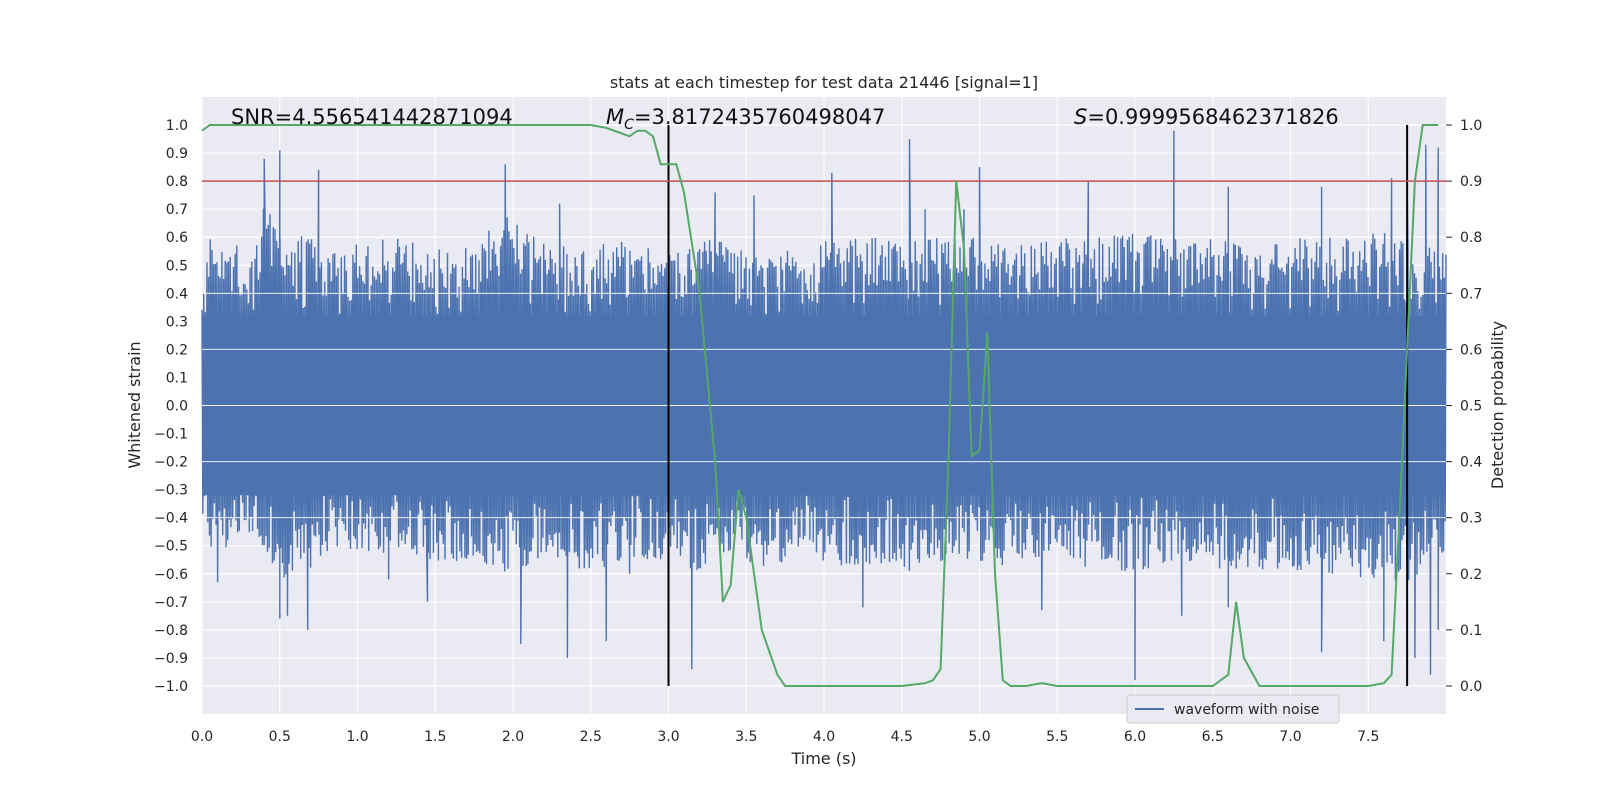 This screenshot has height=800, width=1600. Describe the element at coordinates (824, 737) in the screenshot. I see `x-tick-label: 4.0` at that location.